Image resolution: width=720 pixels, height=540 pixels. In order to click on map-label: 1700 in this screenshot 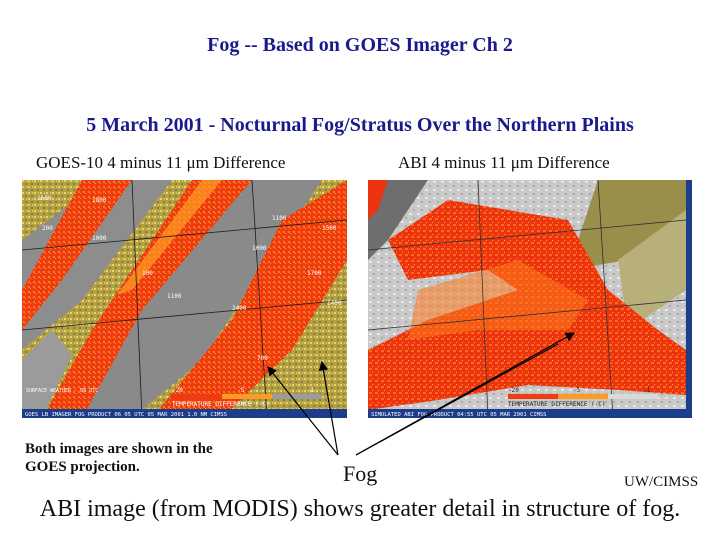, I will do `click(314, 273)`.